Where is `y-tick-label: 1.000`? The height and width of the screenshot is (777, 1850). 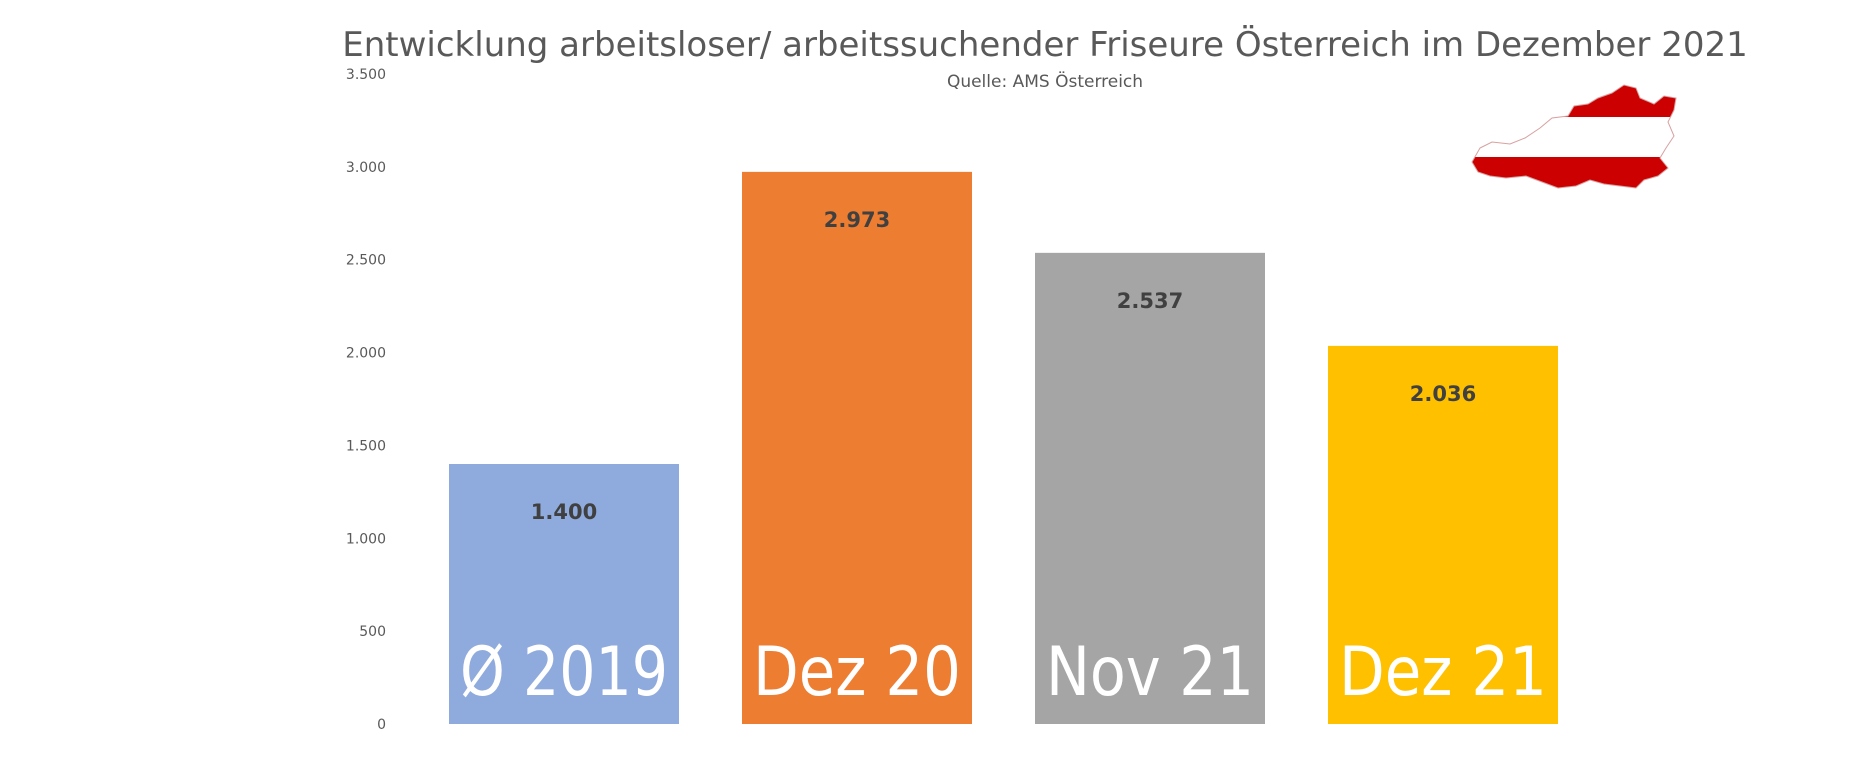 y-tick-label: 1.000 is located at coordinates (366, 539).